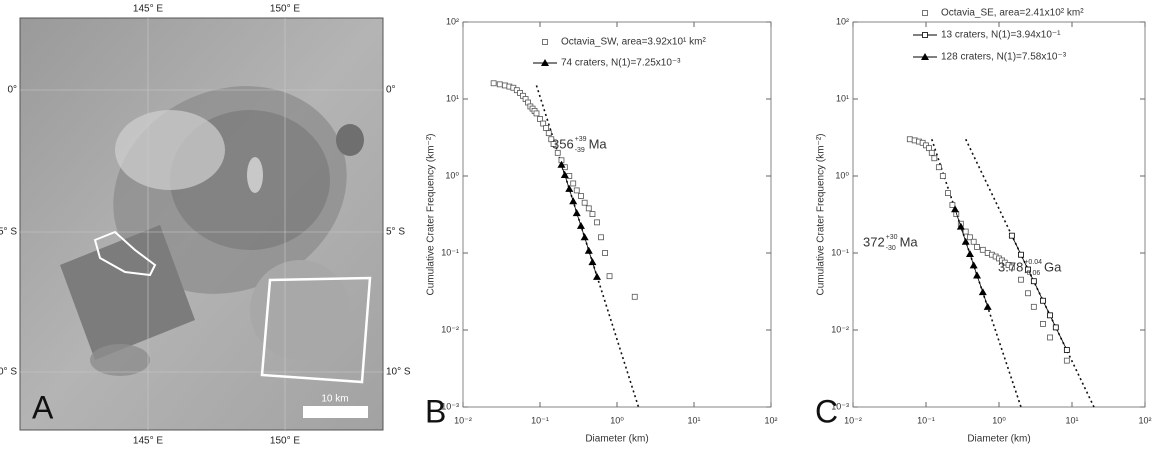  I want to click on y-tick-label: 10⁻², so click(450, 329).